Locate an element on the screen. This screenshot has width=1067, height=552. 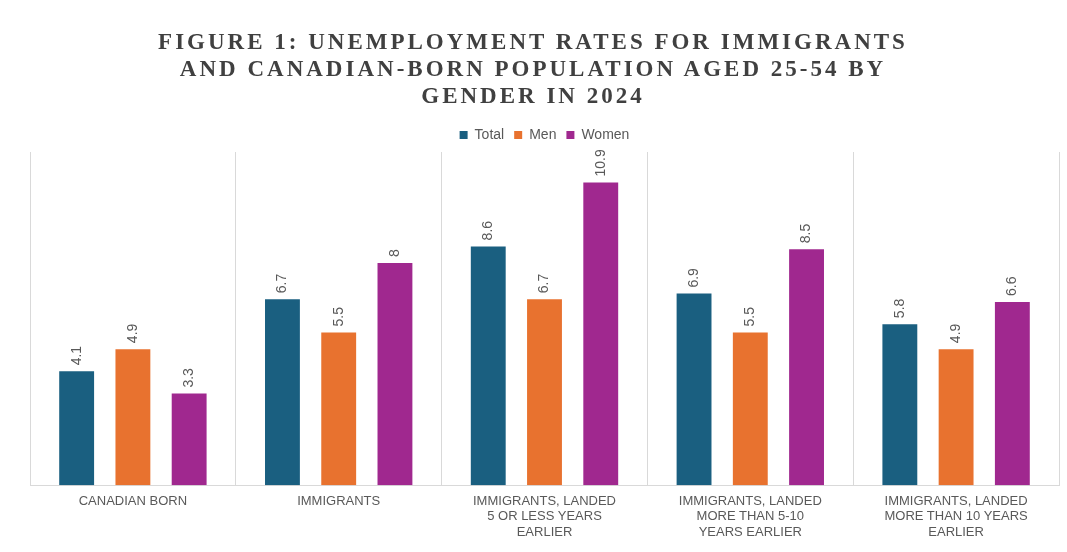
data-label: 6.6 is located at coordinates (1011, 286).